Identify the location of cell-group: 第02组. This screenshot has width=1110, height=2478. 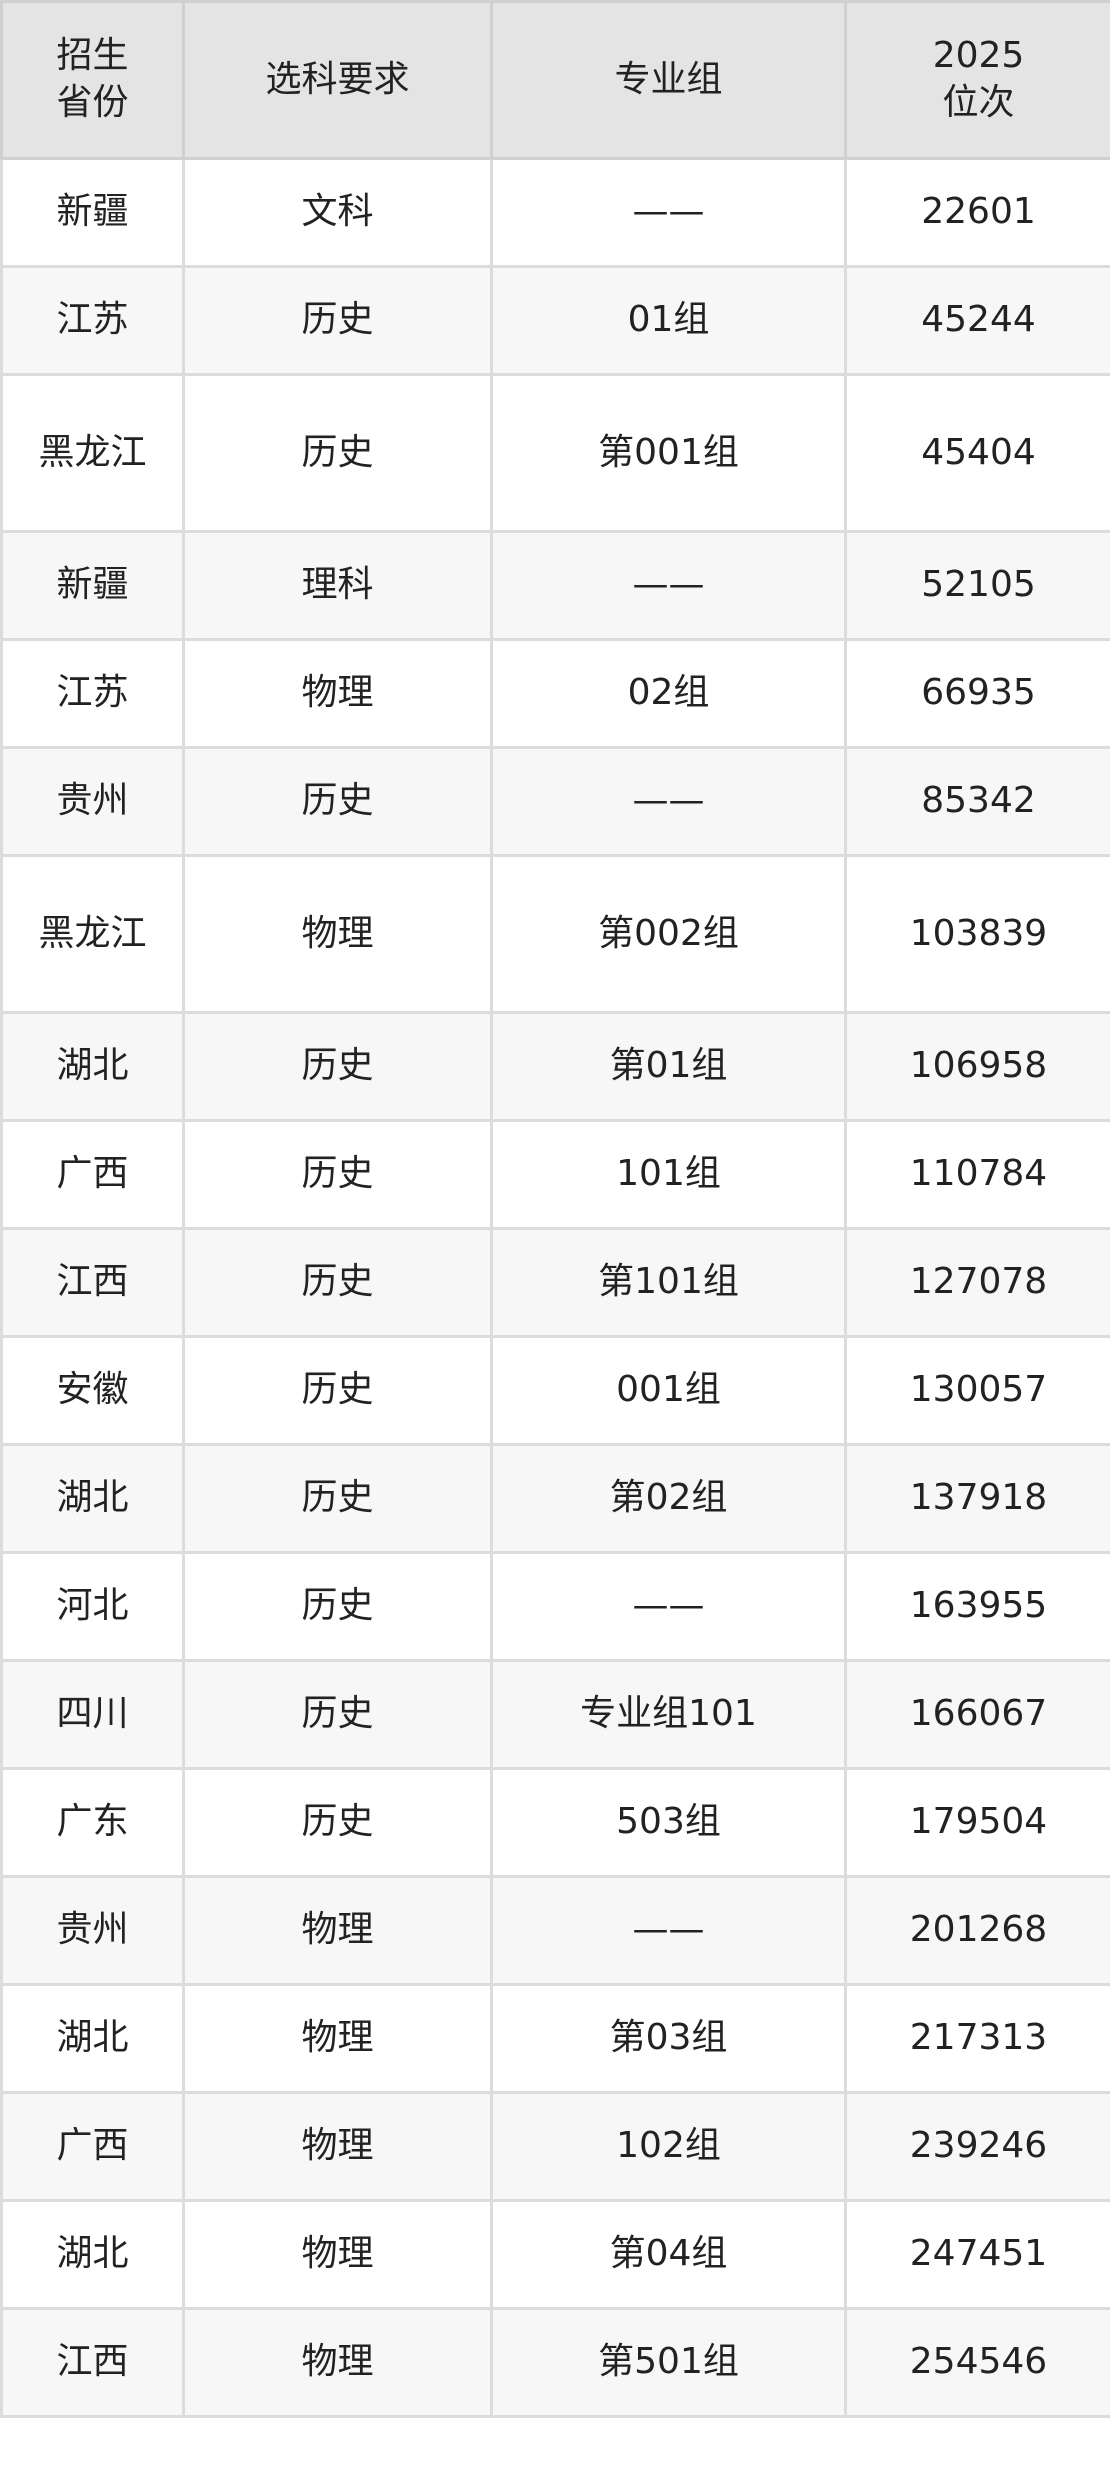
(668, 1498).